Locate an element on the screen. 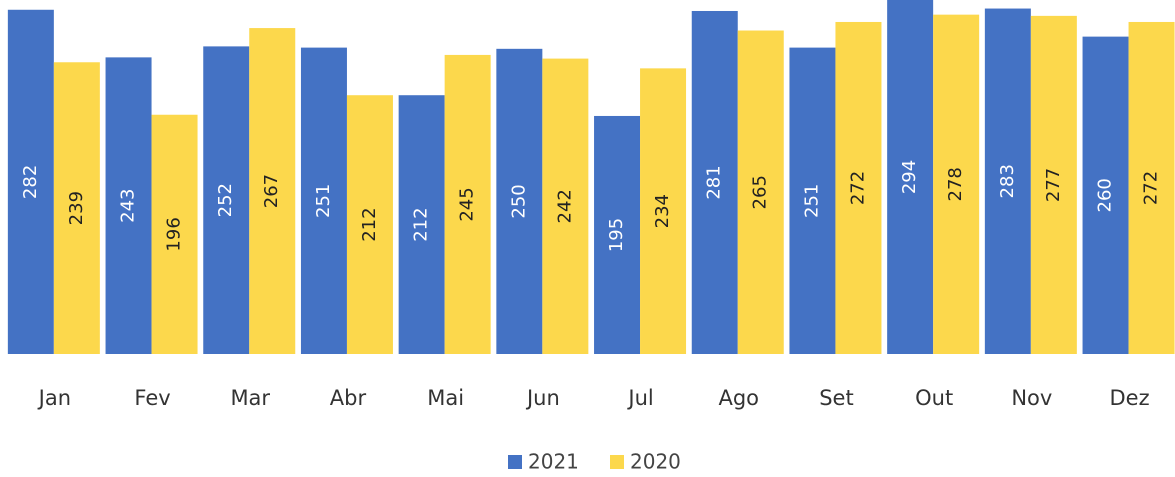 The width and height of the screenshot is (1175, 477). data-label: 195 is located at coordinates (616, 235).